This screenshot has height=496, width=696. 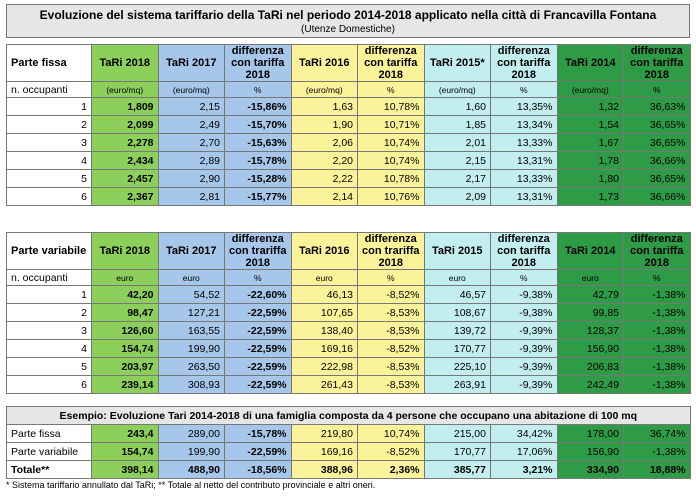 What do you see at coordinates (258, 106) in the screenshot?
I see `table-cell: -15,86%` at bounding box center [258, 106].